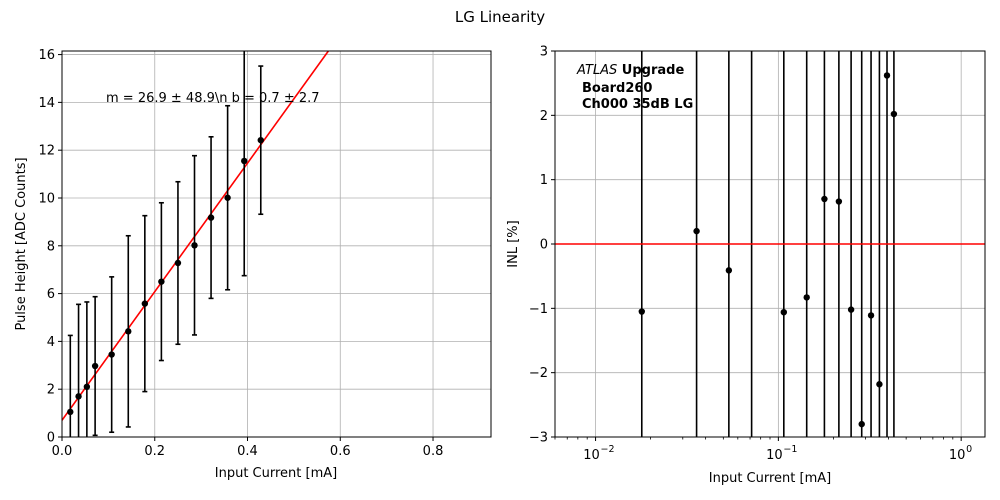  Describe the element at coordinates (21, 243) in the screenshot. I see `linearity-ylabel: Pulse Height [ADC Counts]` at that location.